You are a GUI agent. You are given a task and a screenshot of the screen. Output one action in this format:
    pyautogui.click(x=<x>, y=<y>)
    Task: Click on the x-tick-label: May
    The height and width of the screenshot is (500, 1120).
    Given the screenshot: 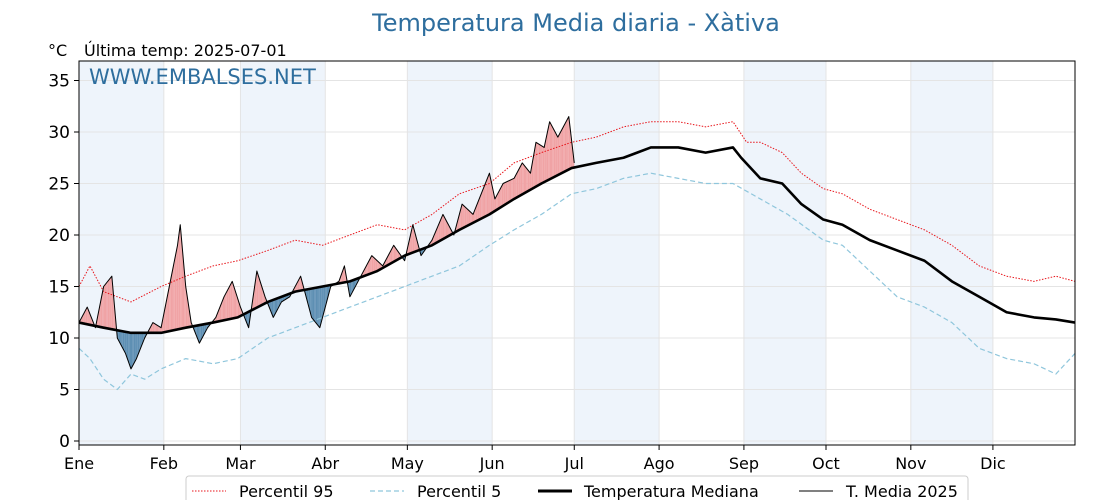 What is the action you would take?
    pyautogui.click(x=407, y=463)
    